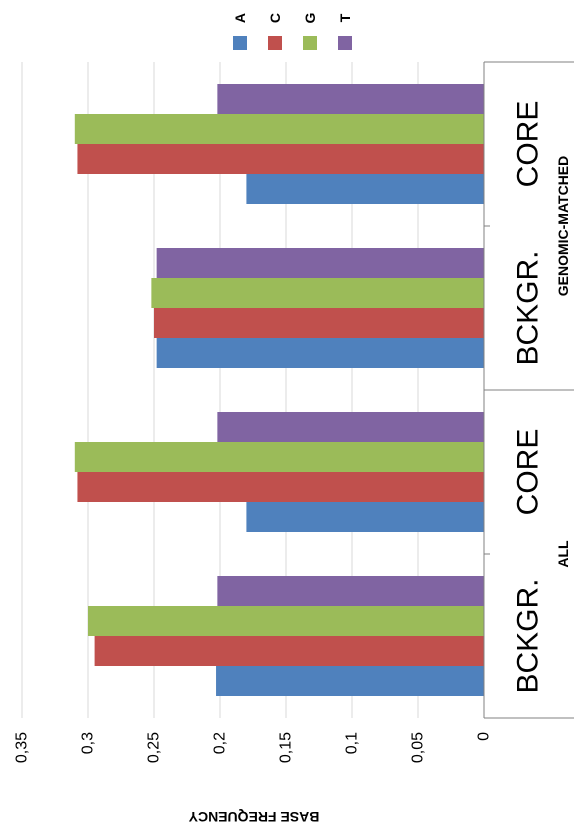 This screenshot has height=825, width=574. What do you see at coordinates (345, 43) in the screenshot?
I see `legend-swatch-t` at bounding box center [345, 43].